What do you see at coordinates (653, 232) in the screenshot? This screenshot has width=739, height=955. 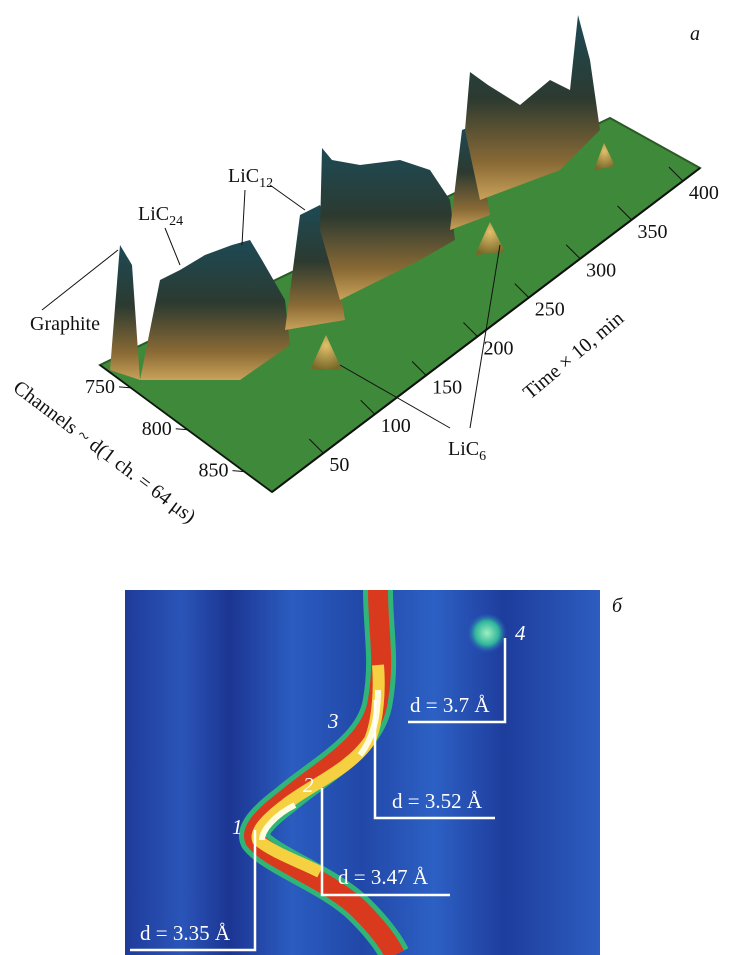 I see `tick-label: 350` at bounding box center [653, 232].